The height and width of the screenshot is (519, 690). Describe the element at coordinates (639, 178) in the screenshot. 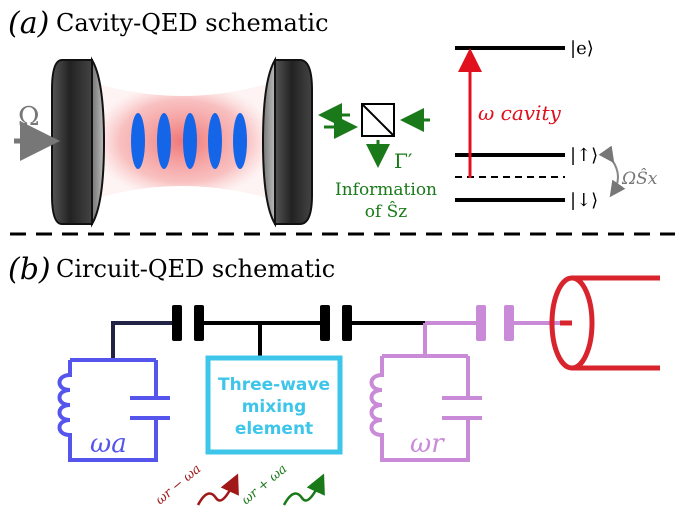

I see `coupling-label: ΩŜx` at that location.